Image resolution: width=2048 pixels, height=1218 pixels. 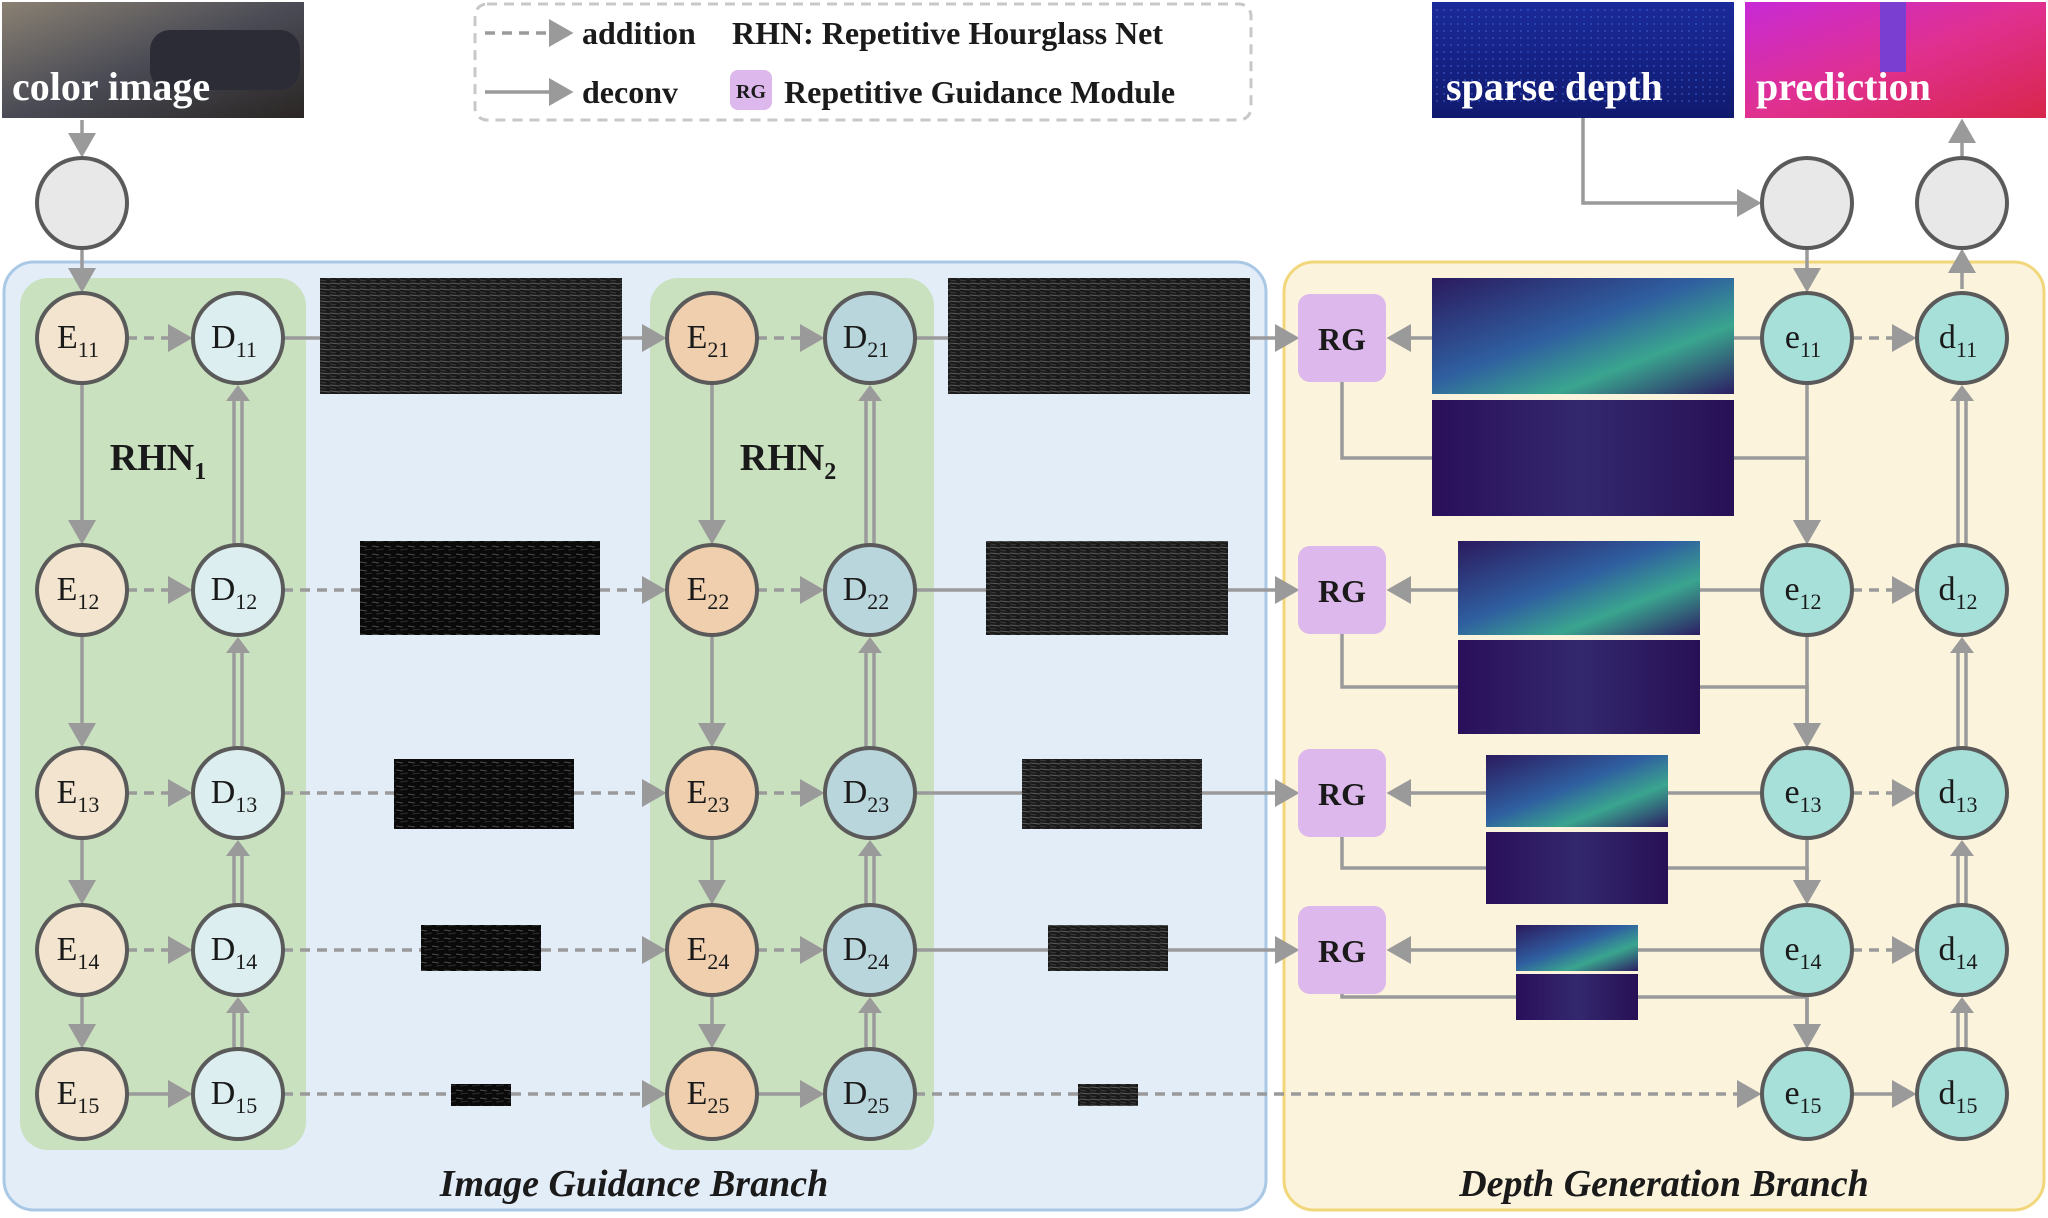 I want to click on prediction-label: prediction, so click(x=1843, y=86).